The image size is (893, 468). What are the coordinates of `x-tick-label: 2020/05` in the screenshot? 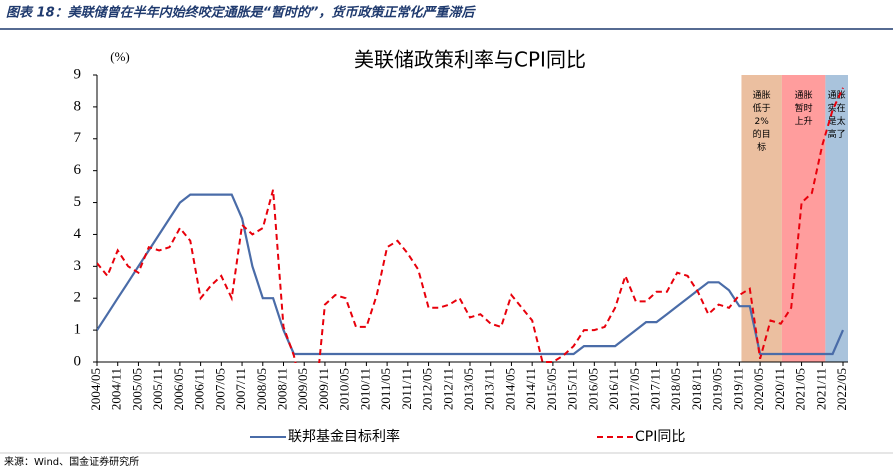 It's located at (758, 389).